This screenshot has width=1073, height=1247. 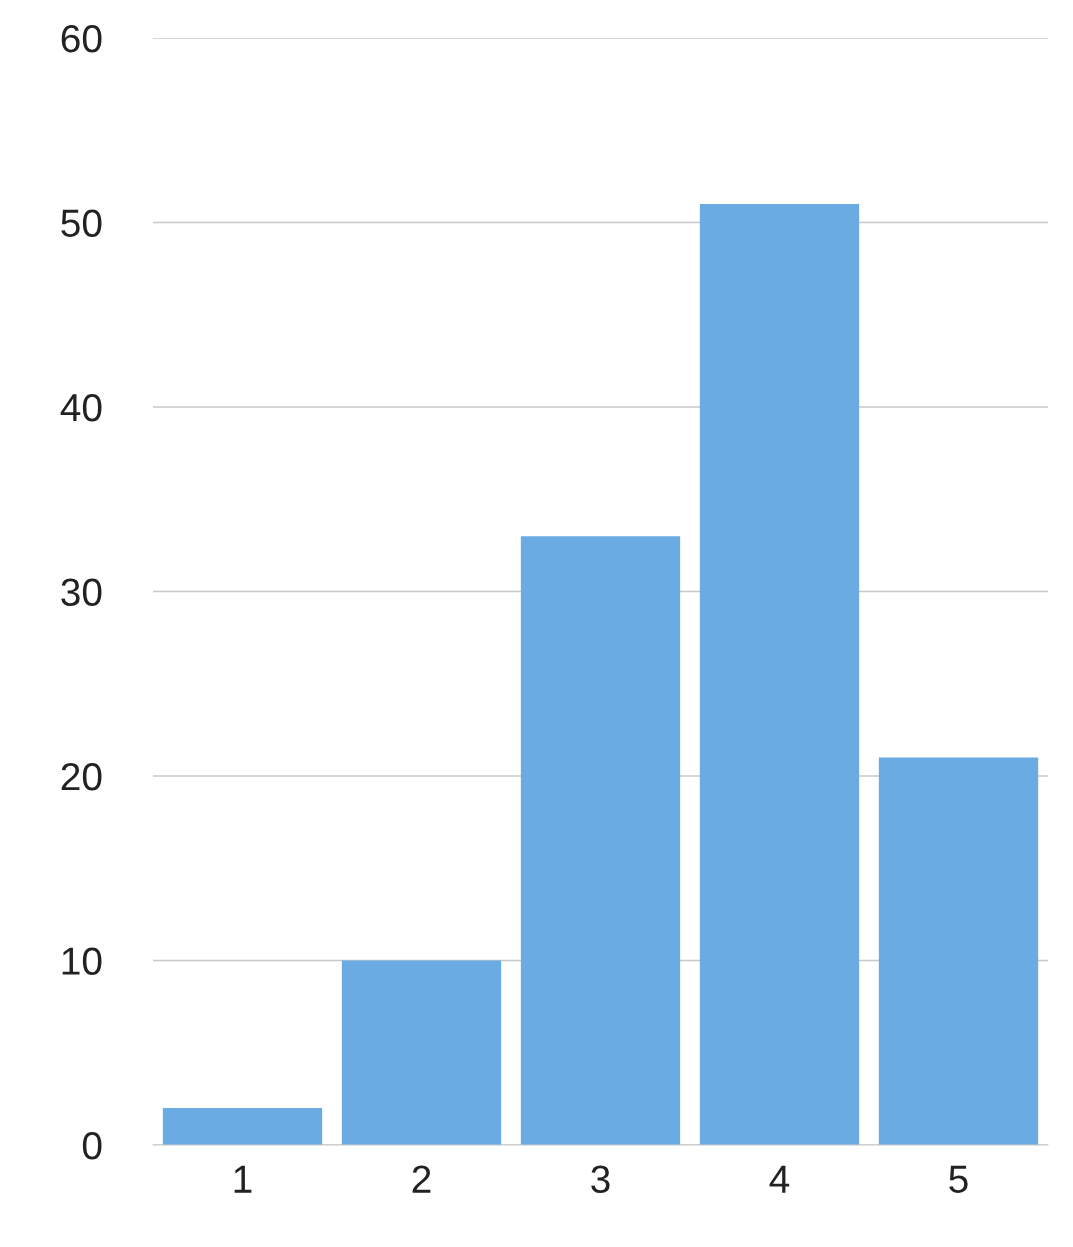 What do you see at coordinates (243, 1179) in the screenshot?
I see `x-tick-label: 1` at bounding box center [243, 1179].